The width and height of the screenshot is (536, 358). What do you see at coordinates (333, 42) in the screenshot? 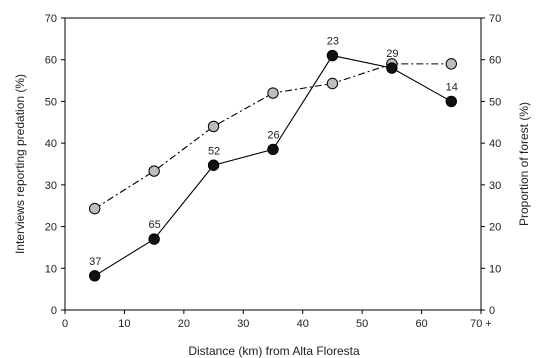
I see `data-label: 23` at bounding box center [333, 42].